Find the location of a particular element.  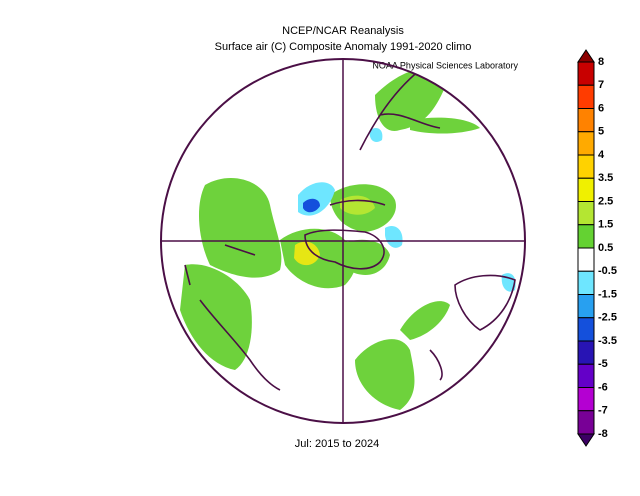

colorbar-label: 1.5 is located at coordinates (605, 225).